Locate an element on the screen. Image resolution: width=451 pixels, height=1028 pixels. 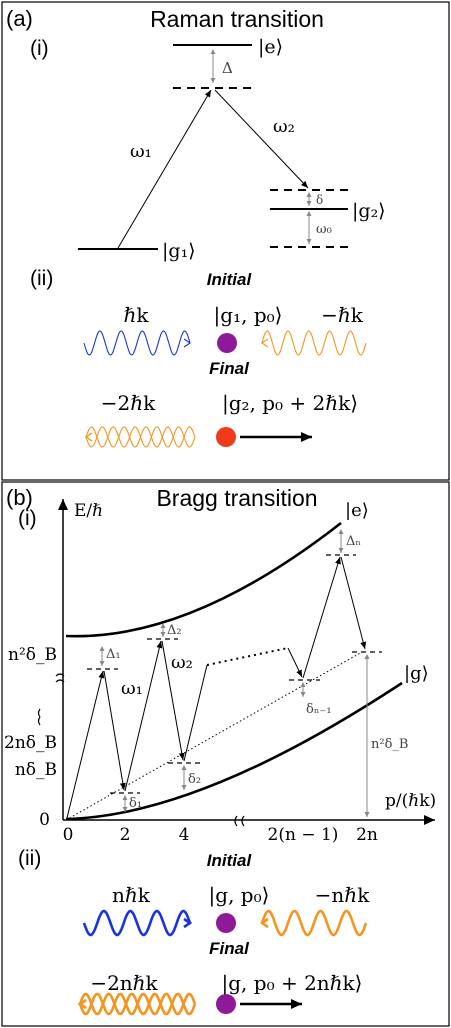
bragg-down-n is located at coordinates (353, 603).